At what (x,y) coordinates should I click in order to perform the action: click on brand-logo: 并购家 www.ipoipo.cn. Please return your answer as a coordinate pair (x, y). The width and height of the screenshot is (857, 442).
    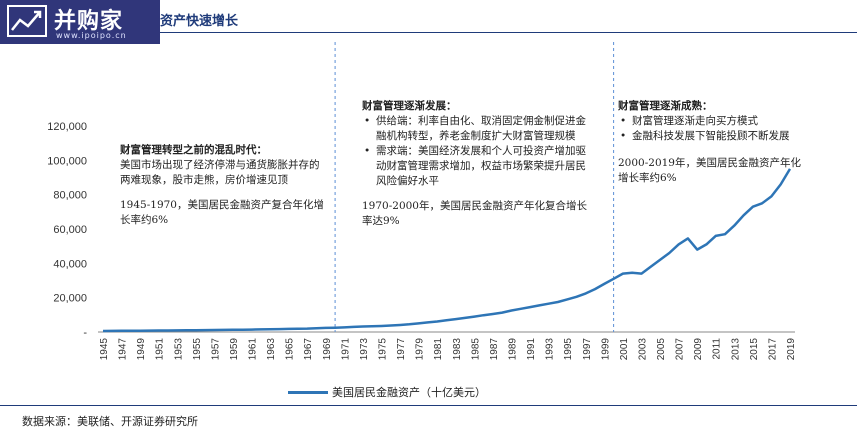
    Looking at the image, I should click on (80, 22).